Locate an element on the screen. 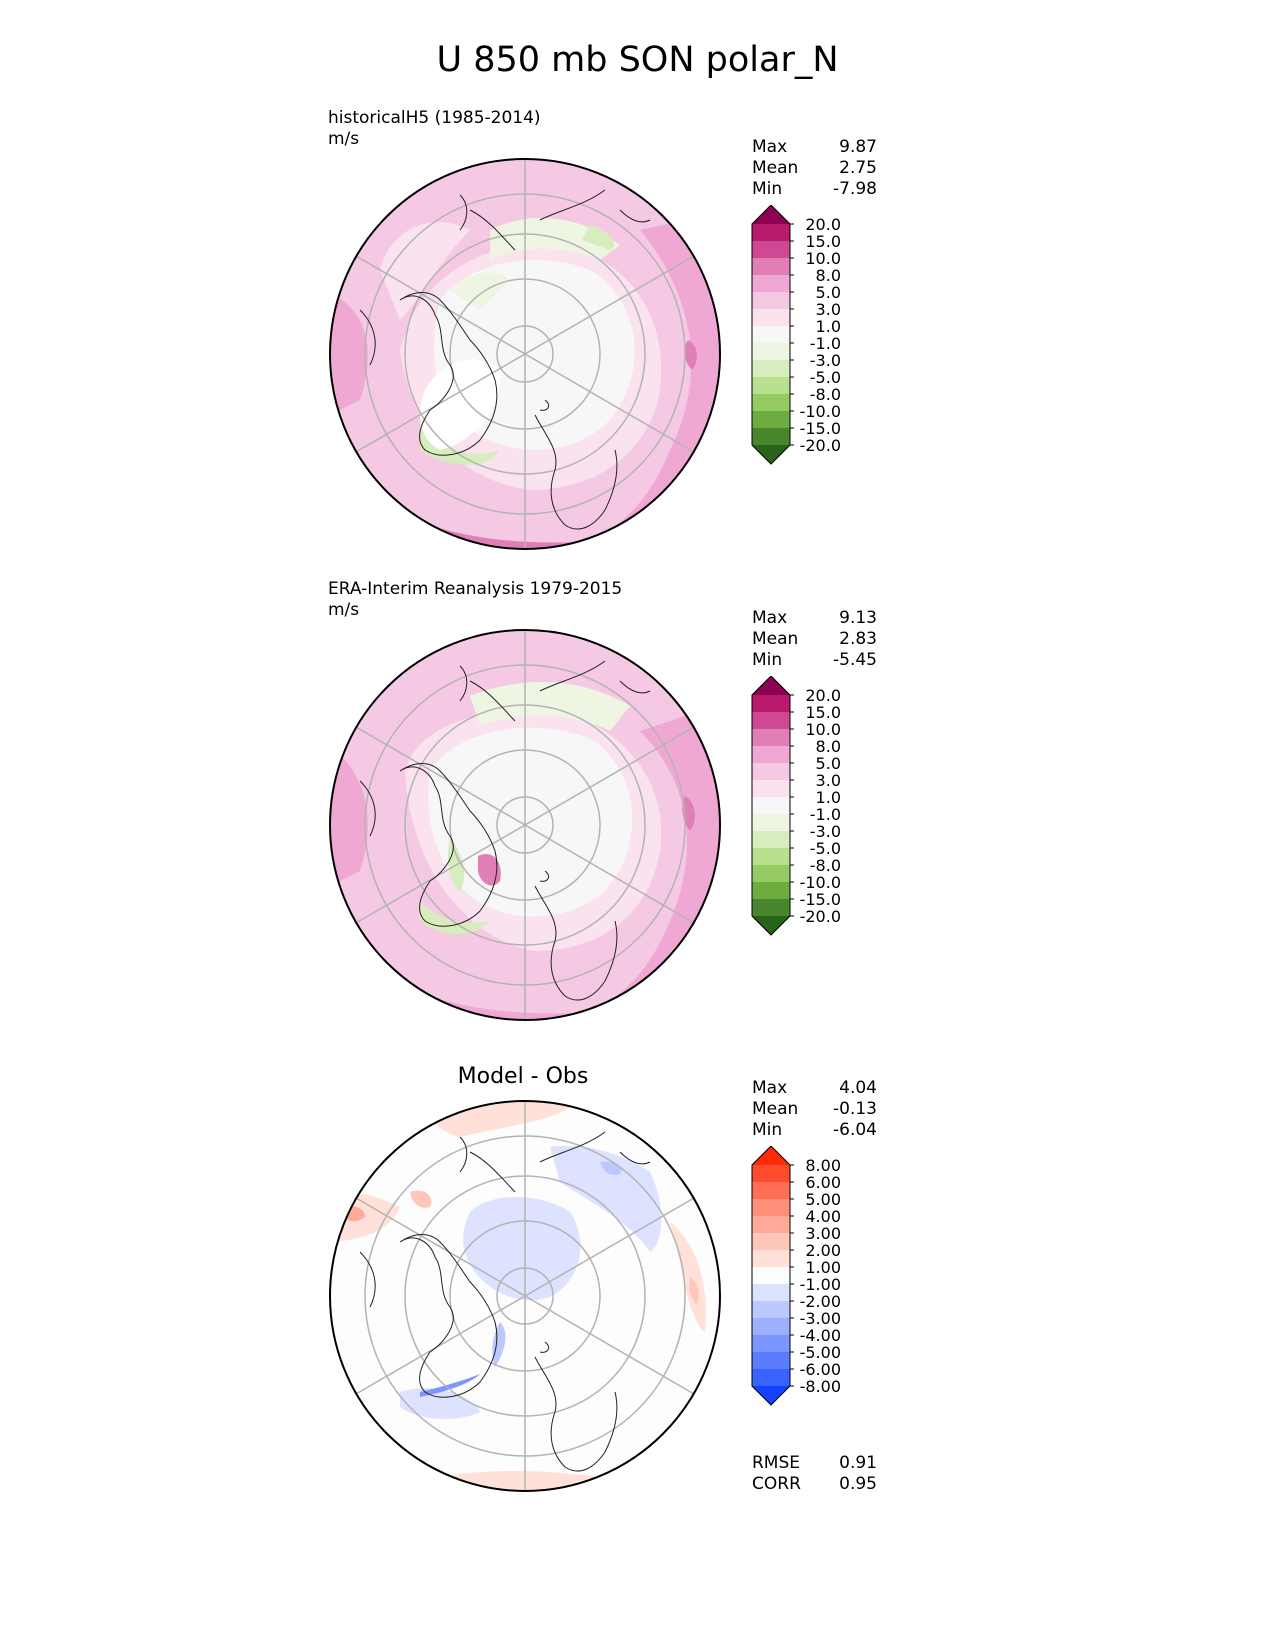  colorbar-tick-label: -6.00 is located at coordinates (820, 1369).